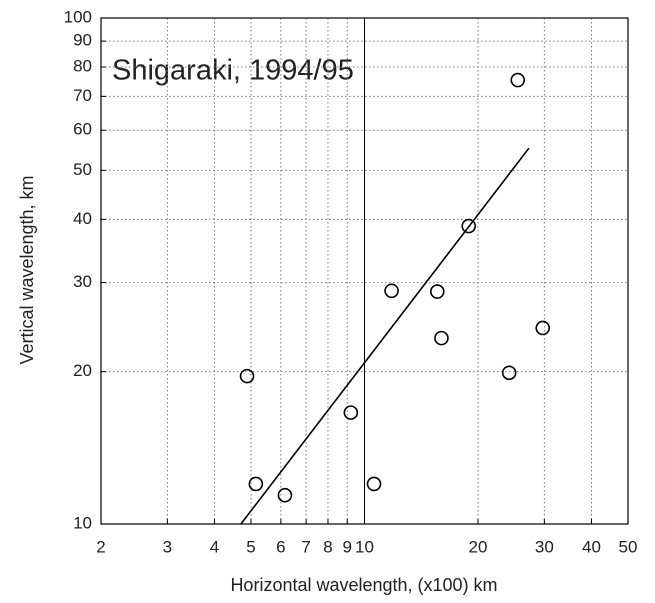 The width and height of the screenshot is (655, 603). What do you see at coordinates (82, 169) in the screenshot?
I see `y-tick-label: 50` at bounding box center [82, 169].